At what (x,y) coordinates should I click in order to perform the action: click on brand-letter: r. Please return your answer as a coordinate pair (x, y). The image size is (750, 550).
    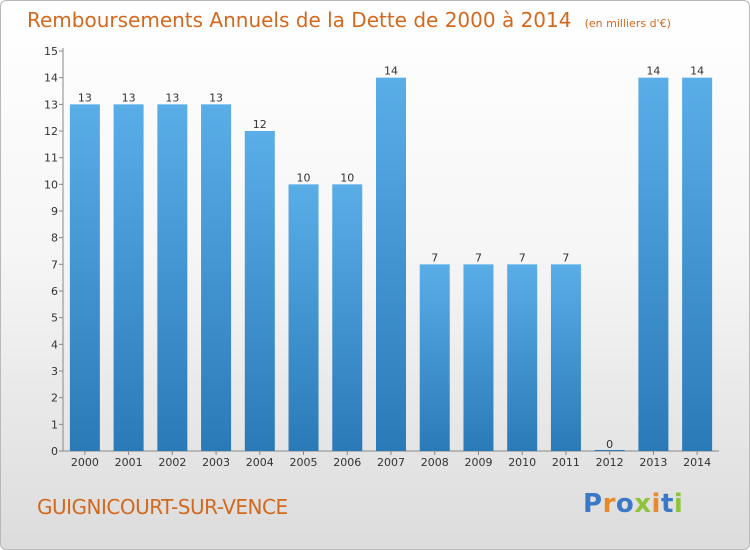
    Looking at the image, I should click on (609, 504).